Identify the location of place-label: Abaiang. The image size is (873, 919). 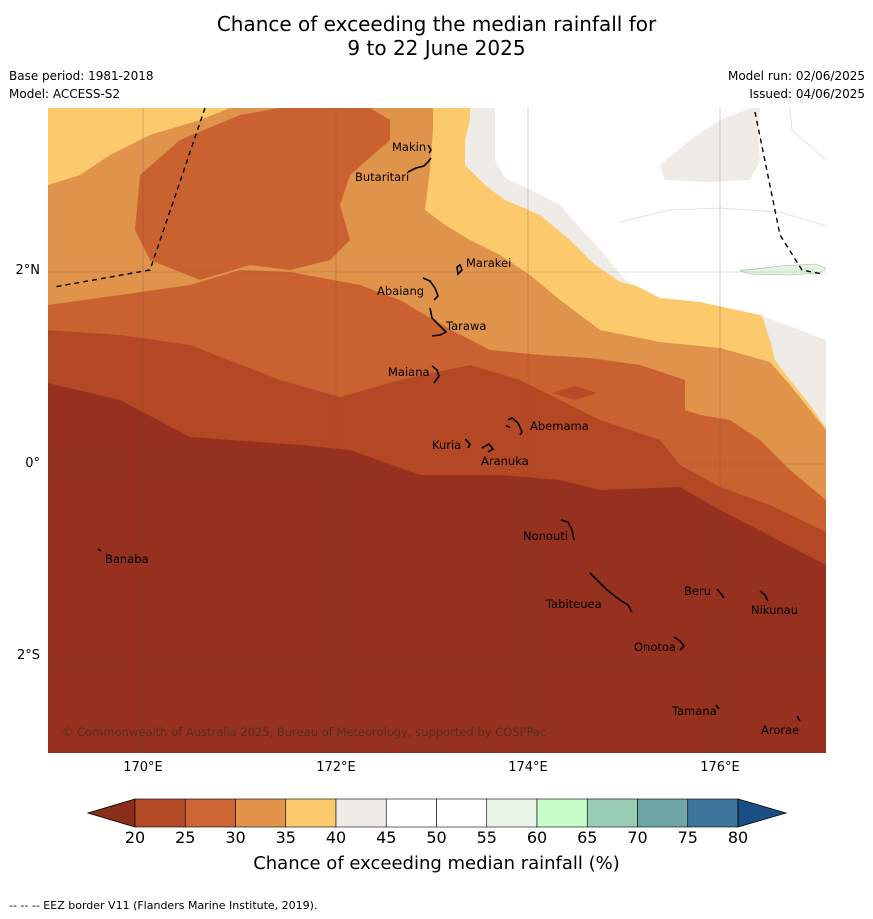
(400, 291).